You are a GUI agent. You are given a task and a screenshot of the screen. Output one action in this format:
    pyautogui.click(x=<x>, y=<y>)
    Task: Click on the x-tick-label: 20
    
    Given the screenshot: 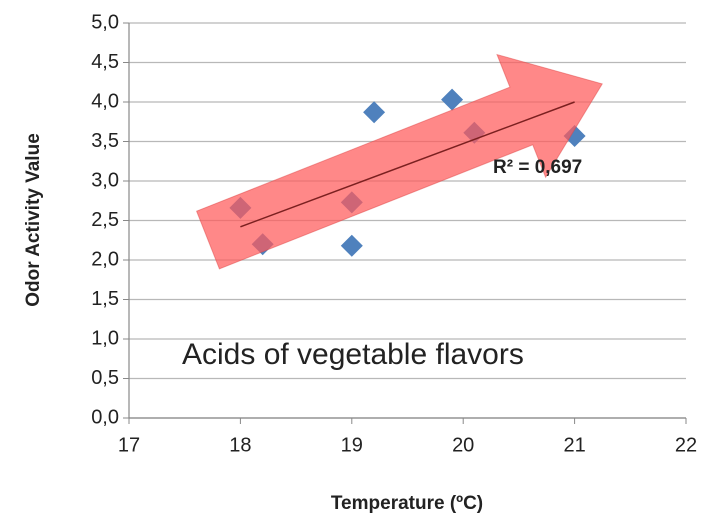 What is the action you would take?
    pyautogui.click(x=463, y=445)
    